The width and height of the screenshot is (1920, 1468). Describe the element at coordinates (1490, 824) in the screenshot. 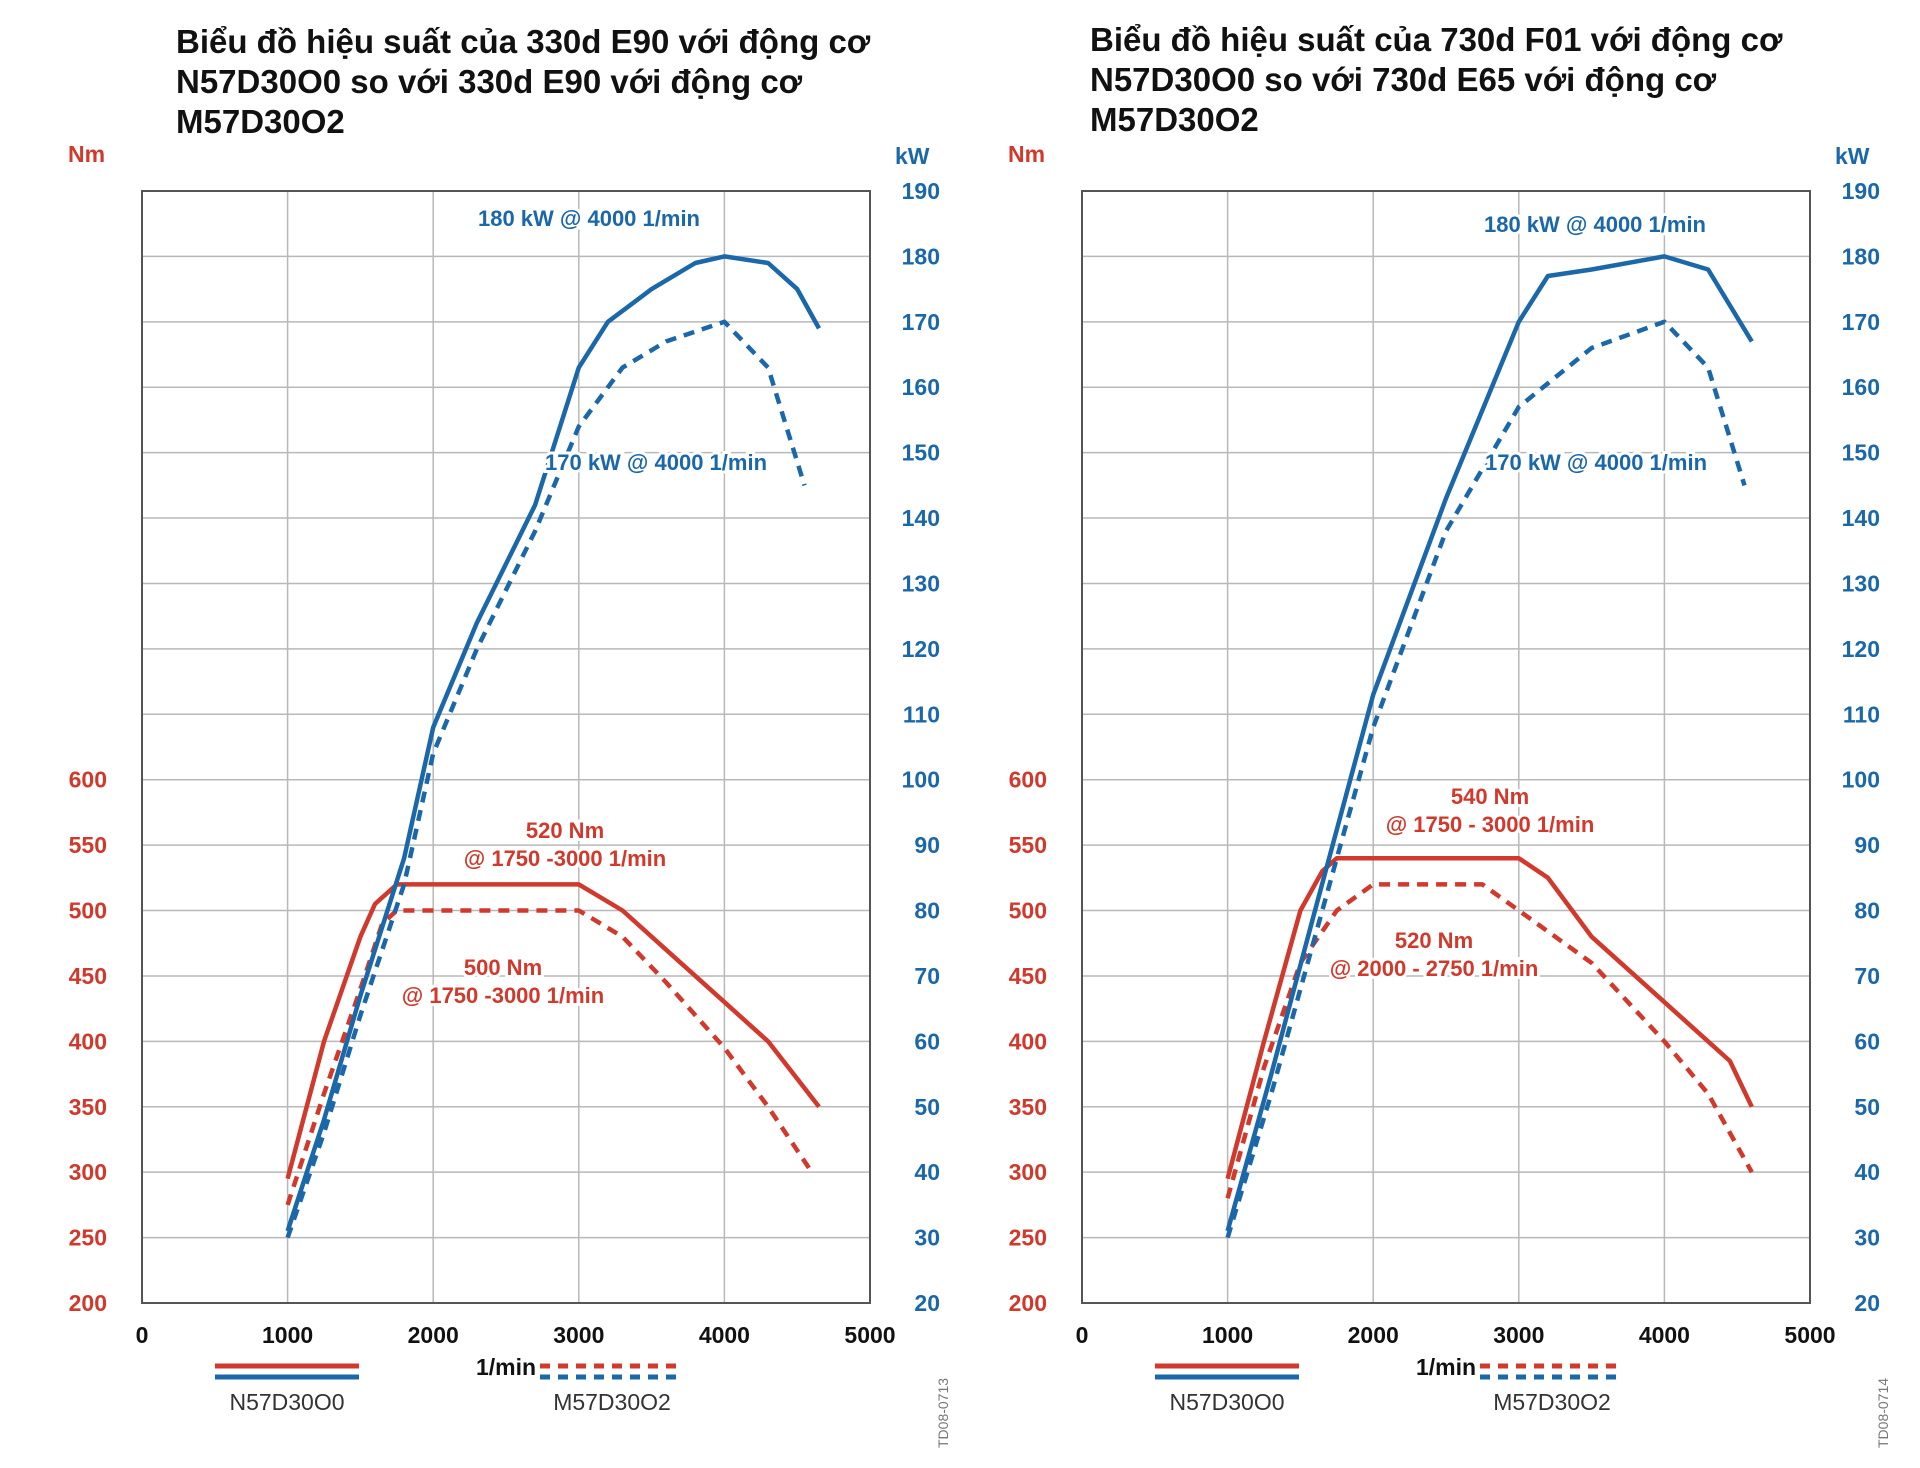

I see `annotation-torque-new-2: @ 1750 - 3000 1/min` at that location.